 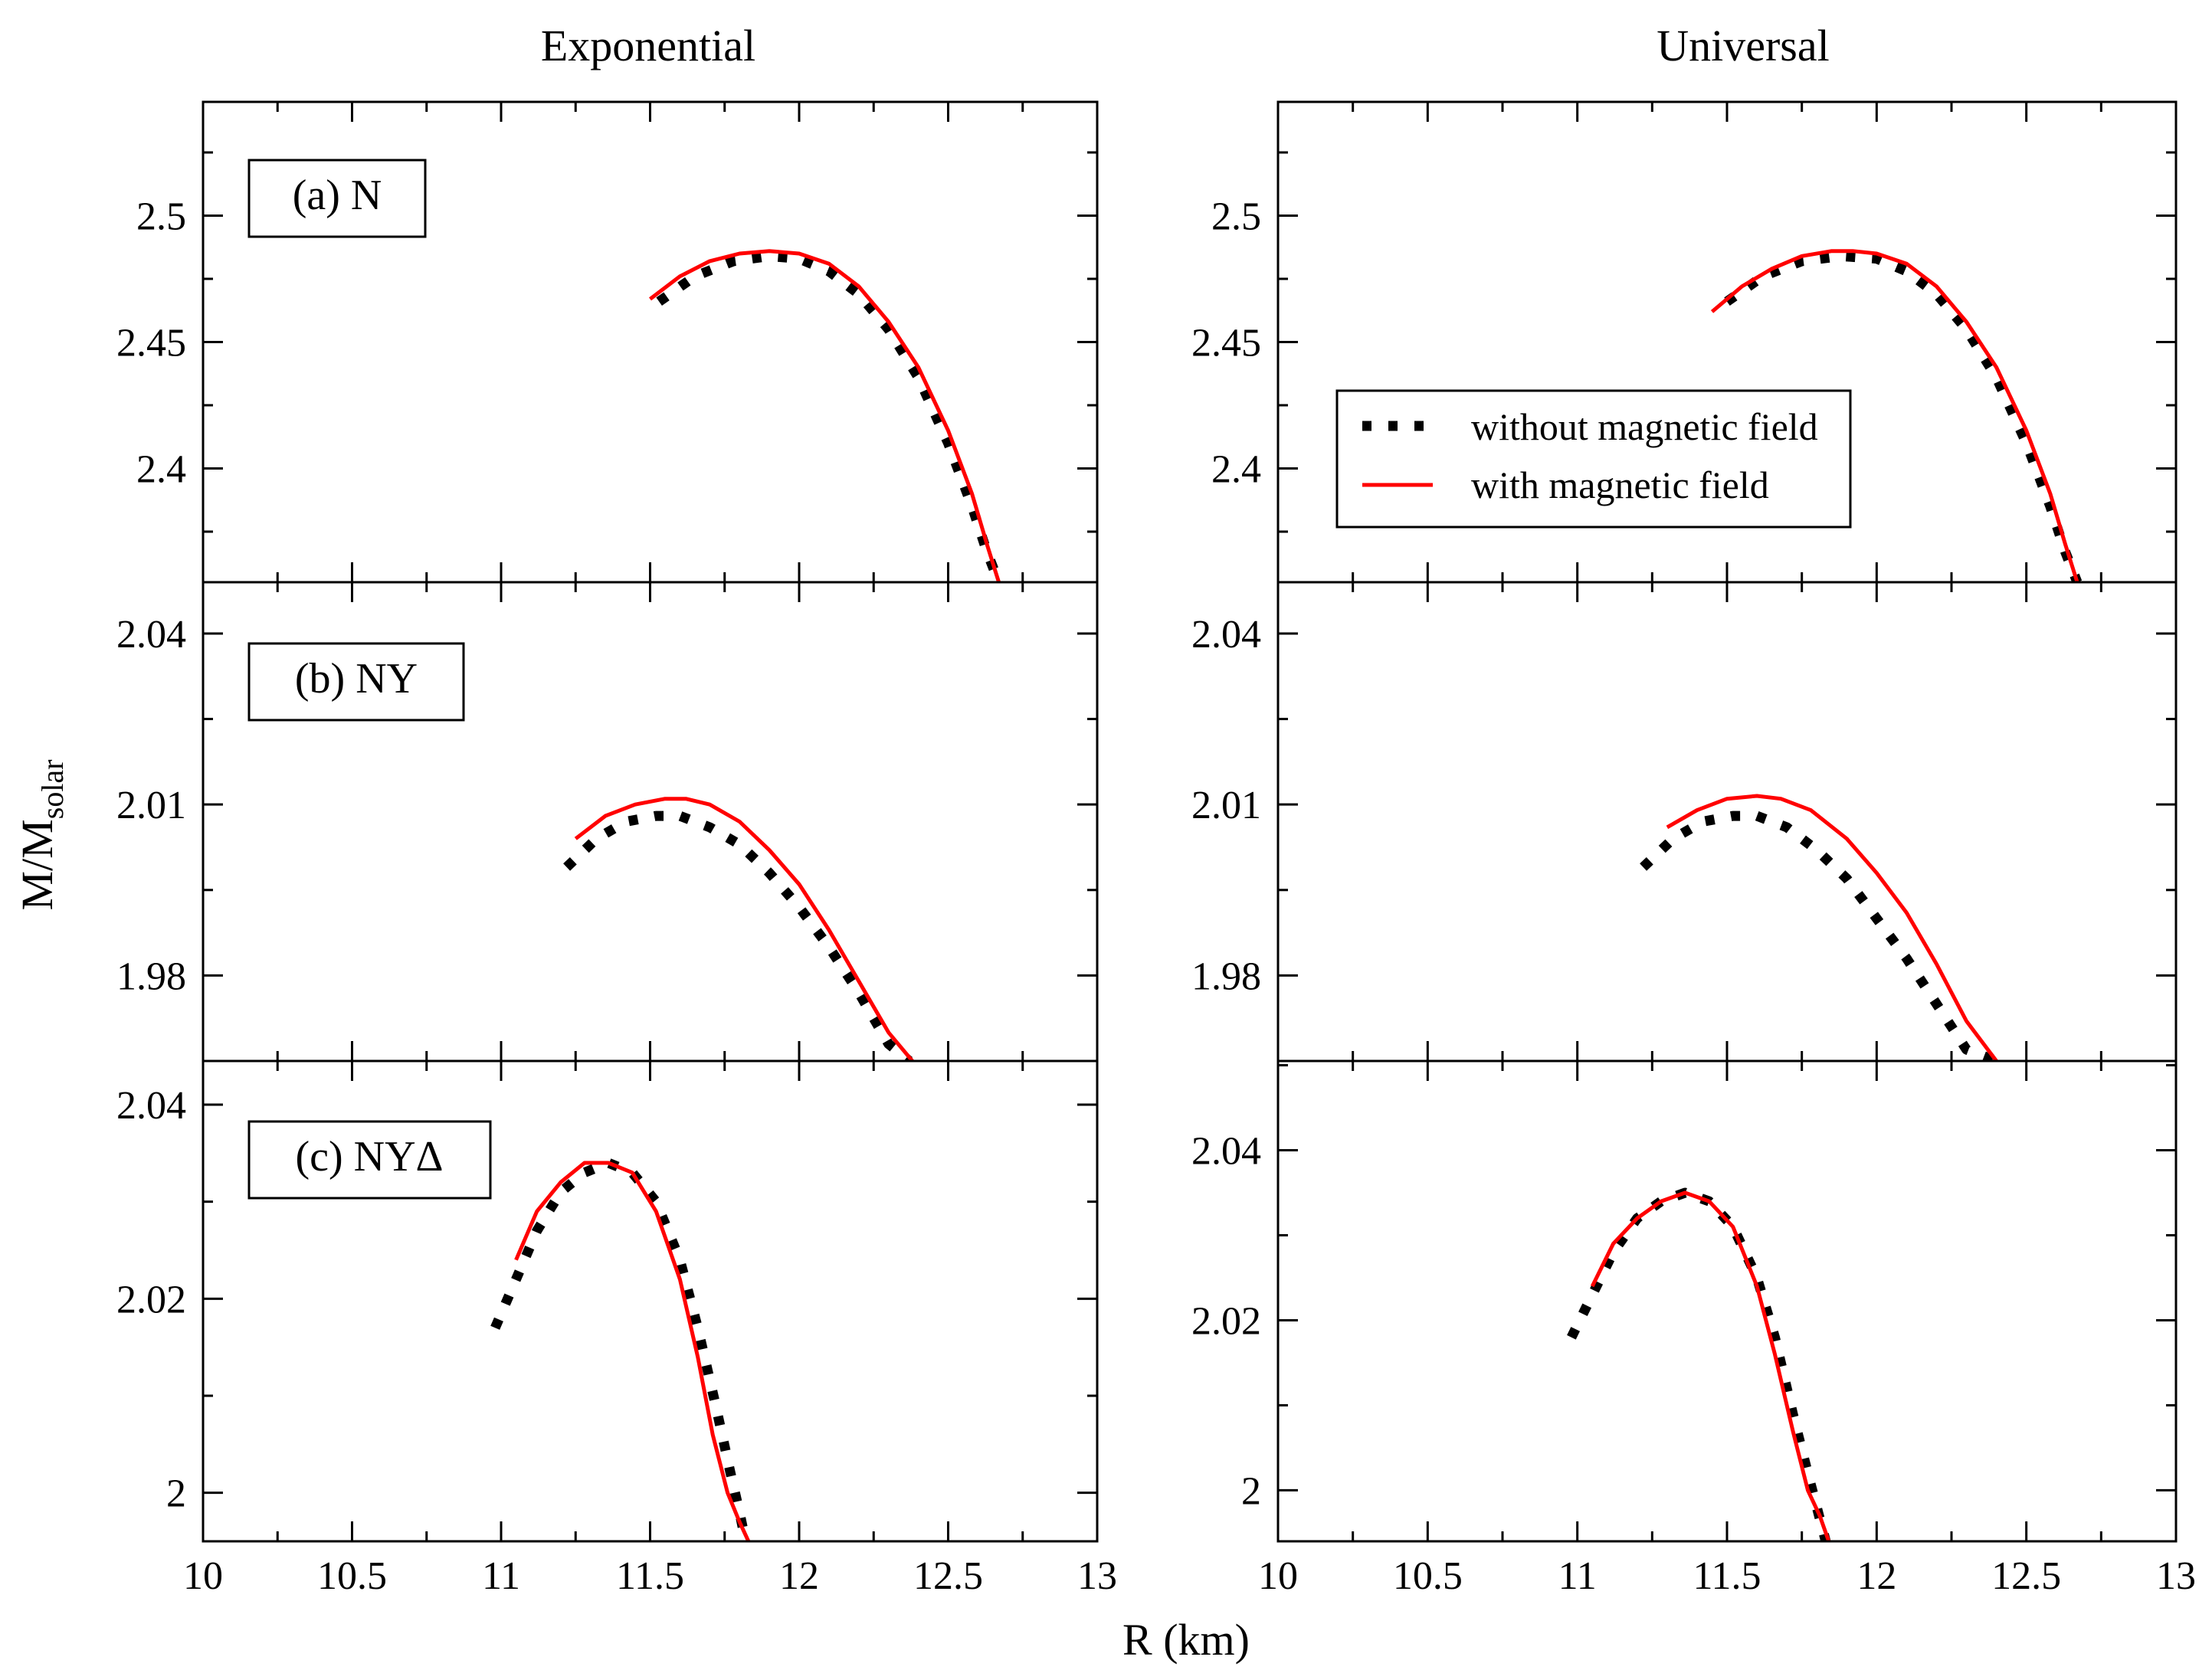 I want to click on panel-universal-a: 2.4 2.45 2.5, so click(x=1685, y=342).